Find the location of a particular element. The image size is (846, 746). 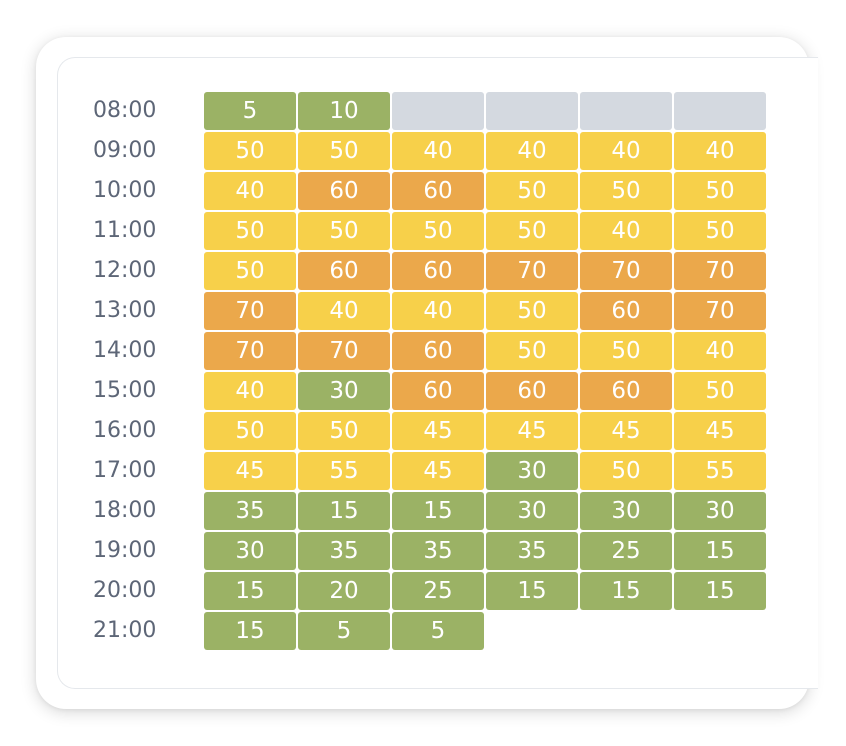

time-label: 15:00 is located at coordinates (125, 390).